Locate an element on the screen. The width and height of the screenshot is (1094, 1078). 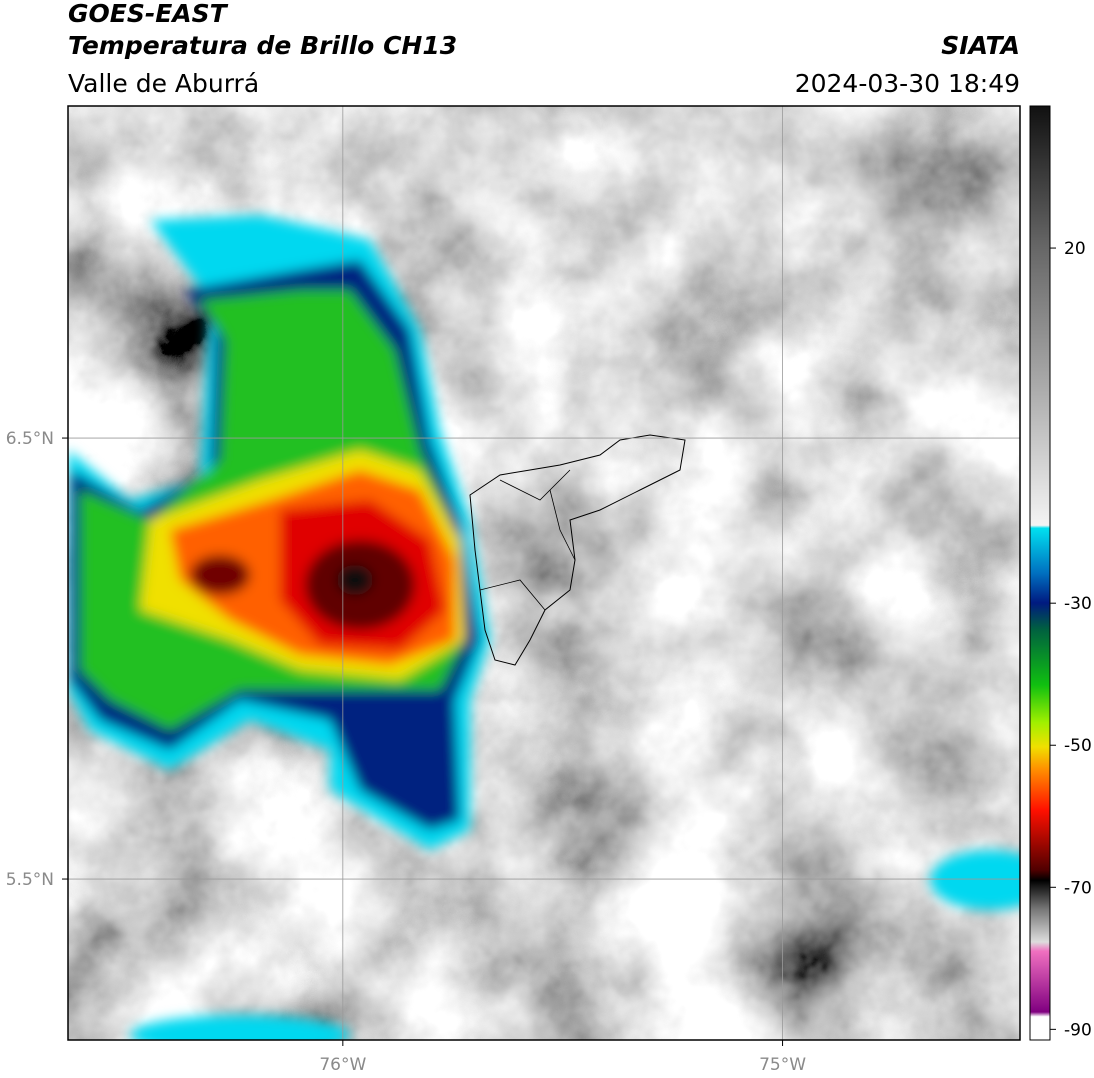
x-tick-label: 75°W is located at coordinates (782, 1065).